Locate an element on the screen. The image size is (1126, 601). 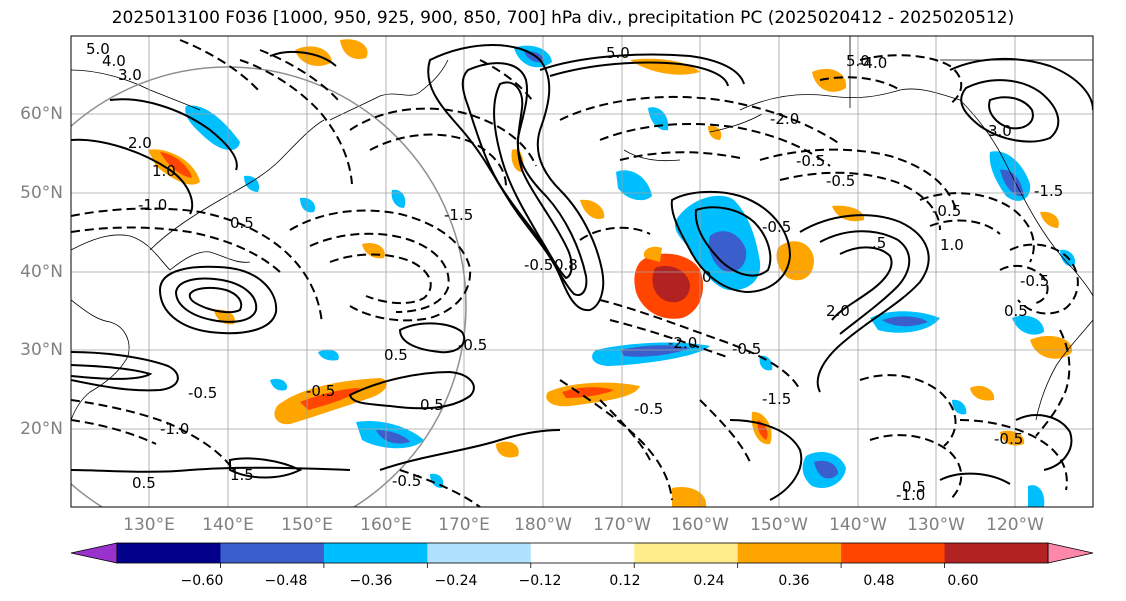
colorbar-tick-label: 0.24 is located at coordinates (709, 581).